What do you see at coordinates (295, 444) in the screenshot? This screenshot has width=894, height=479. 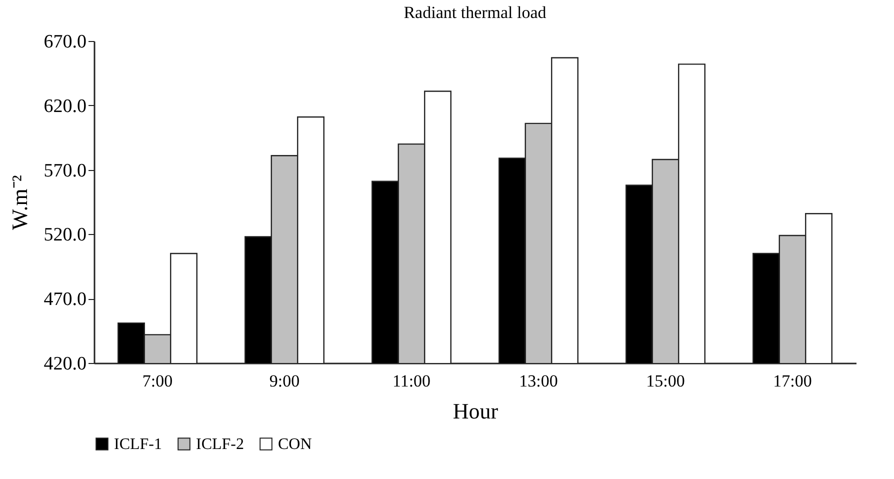 I see `legend-label: CON` at bounding box center [295, 444].